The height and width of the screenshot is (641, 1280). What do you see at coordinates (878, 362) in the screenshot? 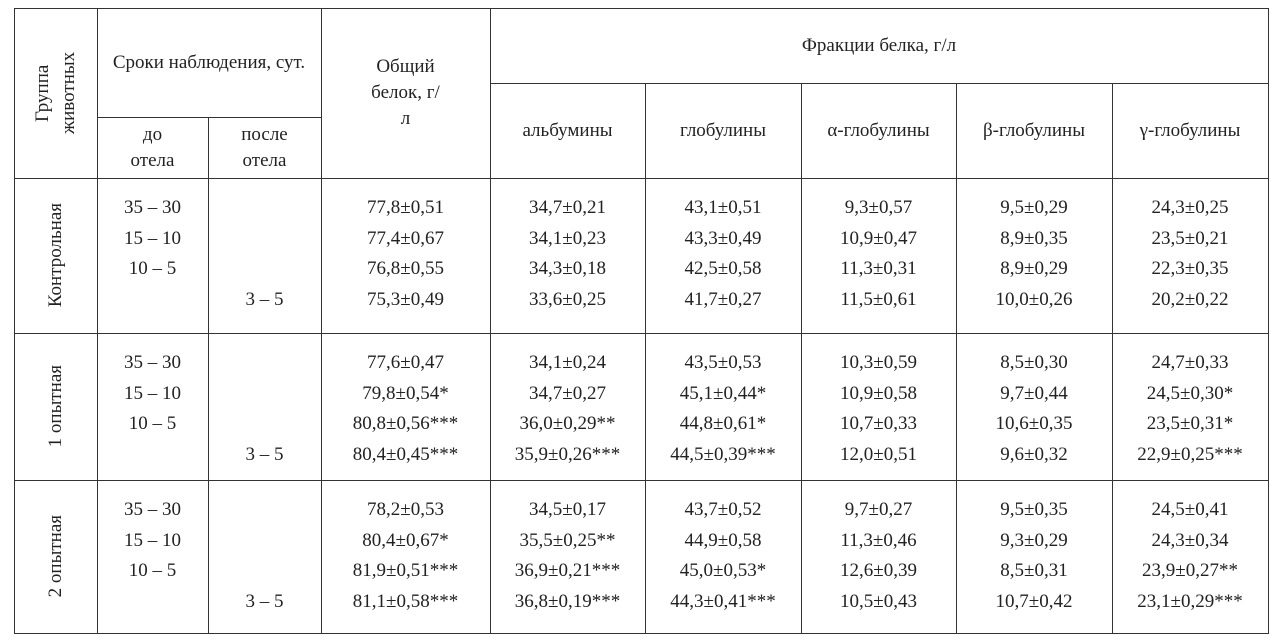
I see `value-cell: 10,3±0,59` at bounding box center [878, 362].